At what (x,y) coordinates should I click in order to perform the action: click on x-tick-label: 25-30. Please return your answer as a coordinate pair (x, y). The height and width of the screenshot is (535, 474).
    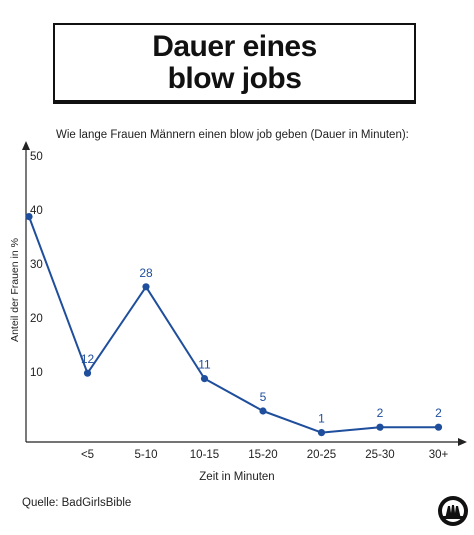
    Looking at the image, I should click on (379, 455).